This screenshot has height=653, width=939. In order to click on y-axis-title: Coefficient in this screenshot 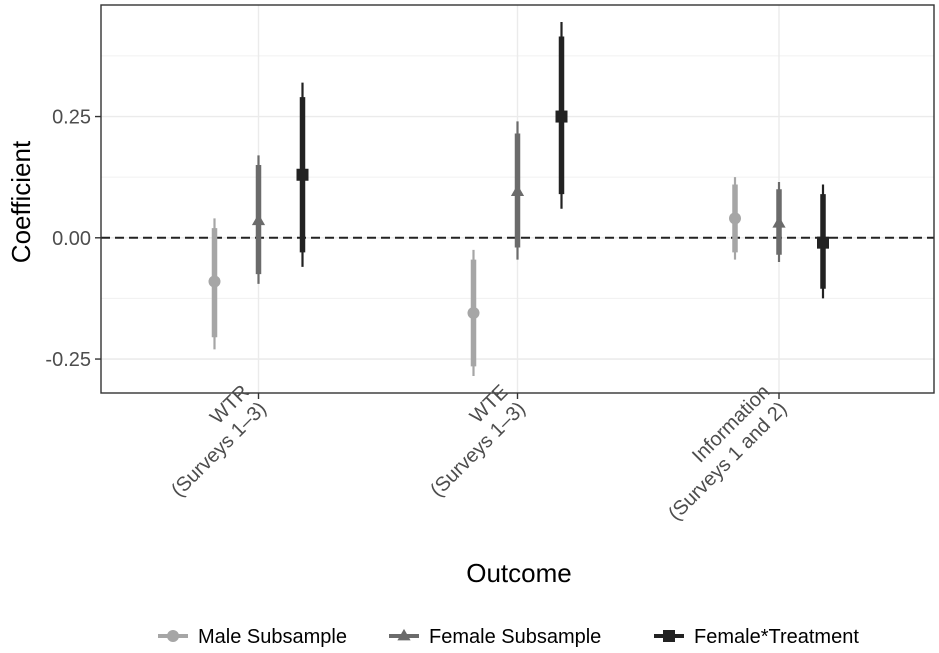, I will do `click(21, 201)`.